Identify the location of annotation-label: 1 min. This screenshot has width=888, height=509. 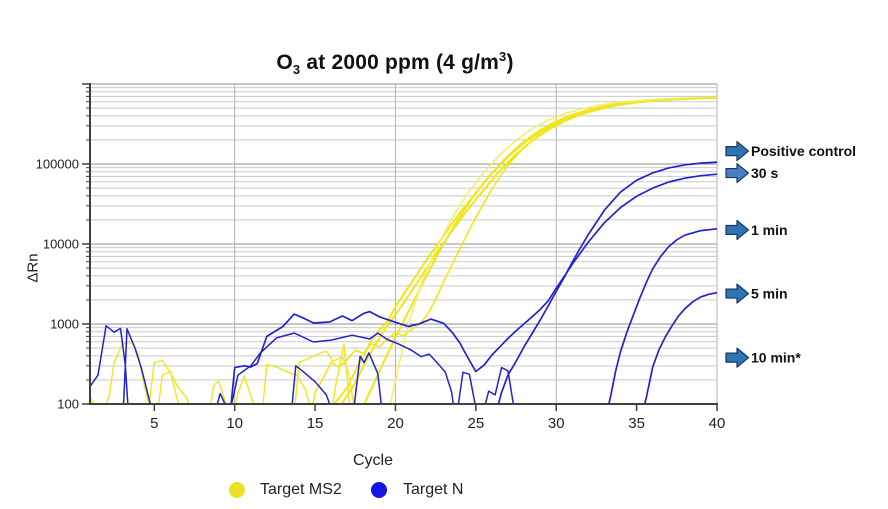
(769, 230).